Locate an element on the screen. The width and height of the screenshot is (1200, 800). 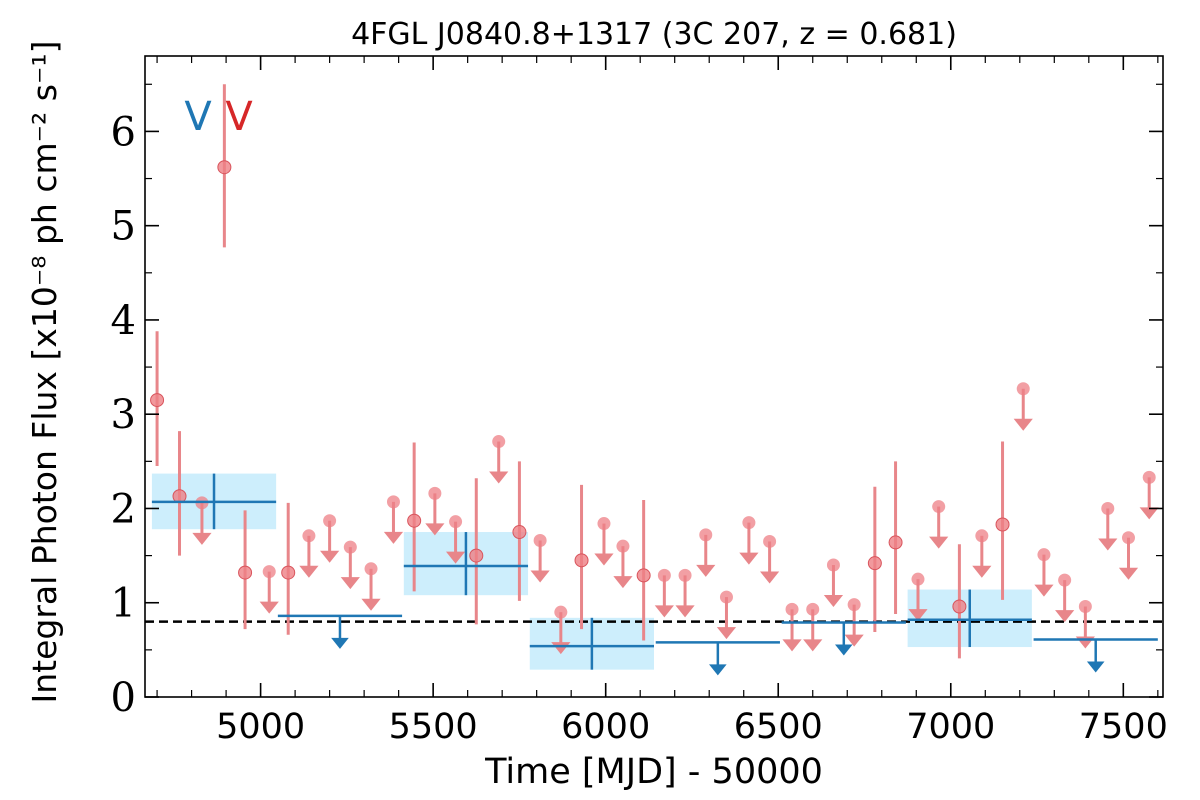
y-axis-label: Integral Photon Flux [x10⁻⁸ ph cm⁻² s⁻¹] is located at coordinates (44, 372).